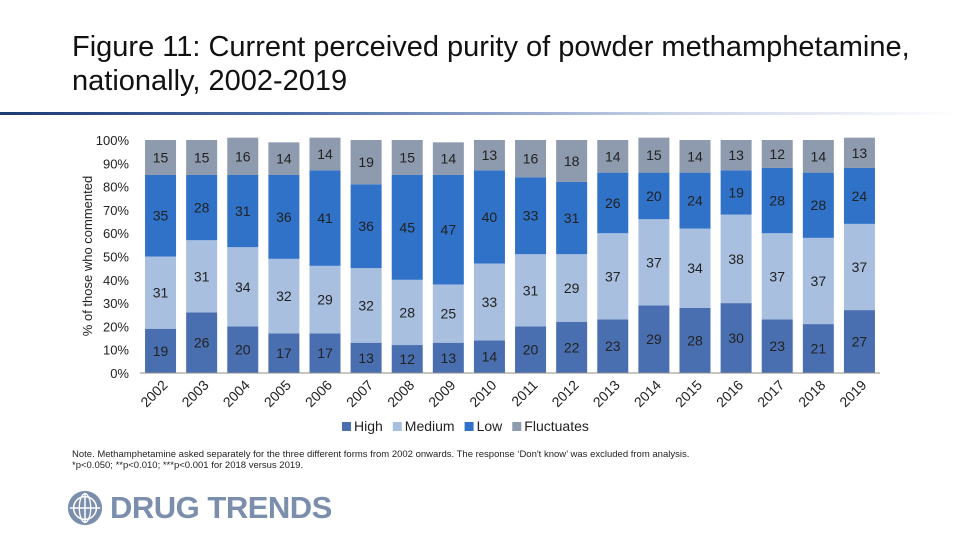 The height and width of the screenshot is (540, 960). I want to click on data-label: 23, so click(613, 346).